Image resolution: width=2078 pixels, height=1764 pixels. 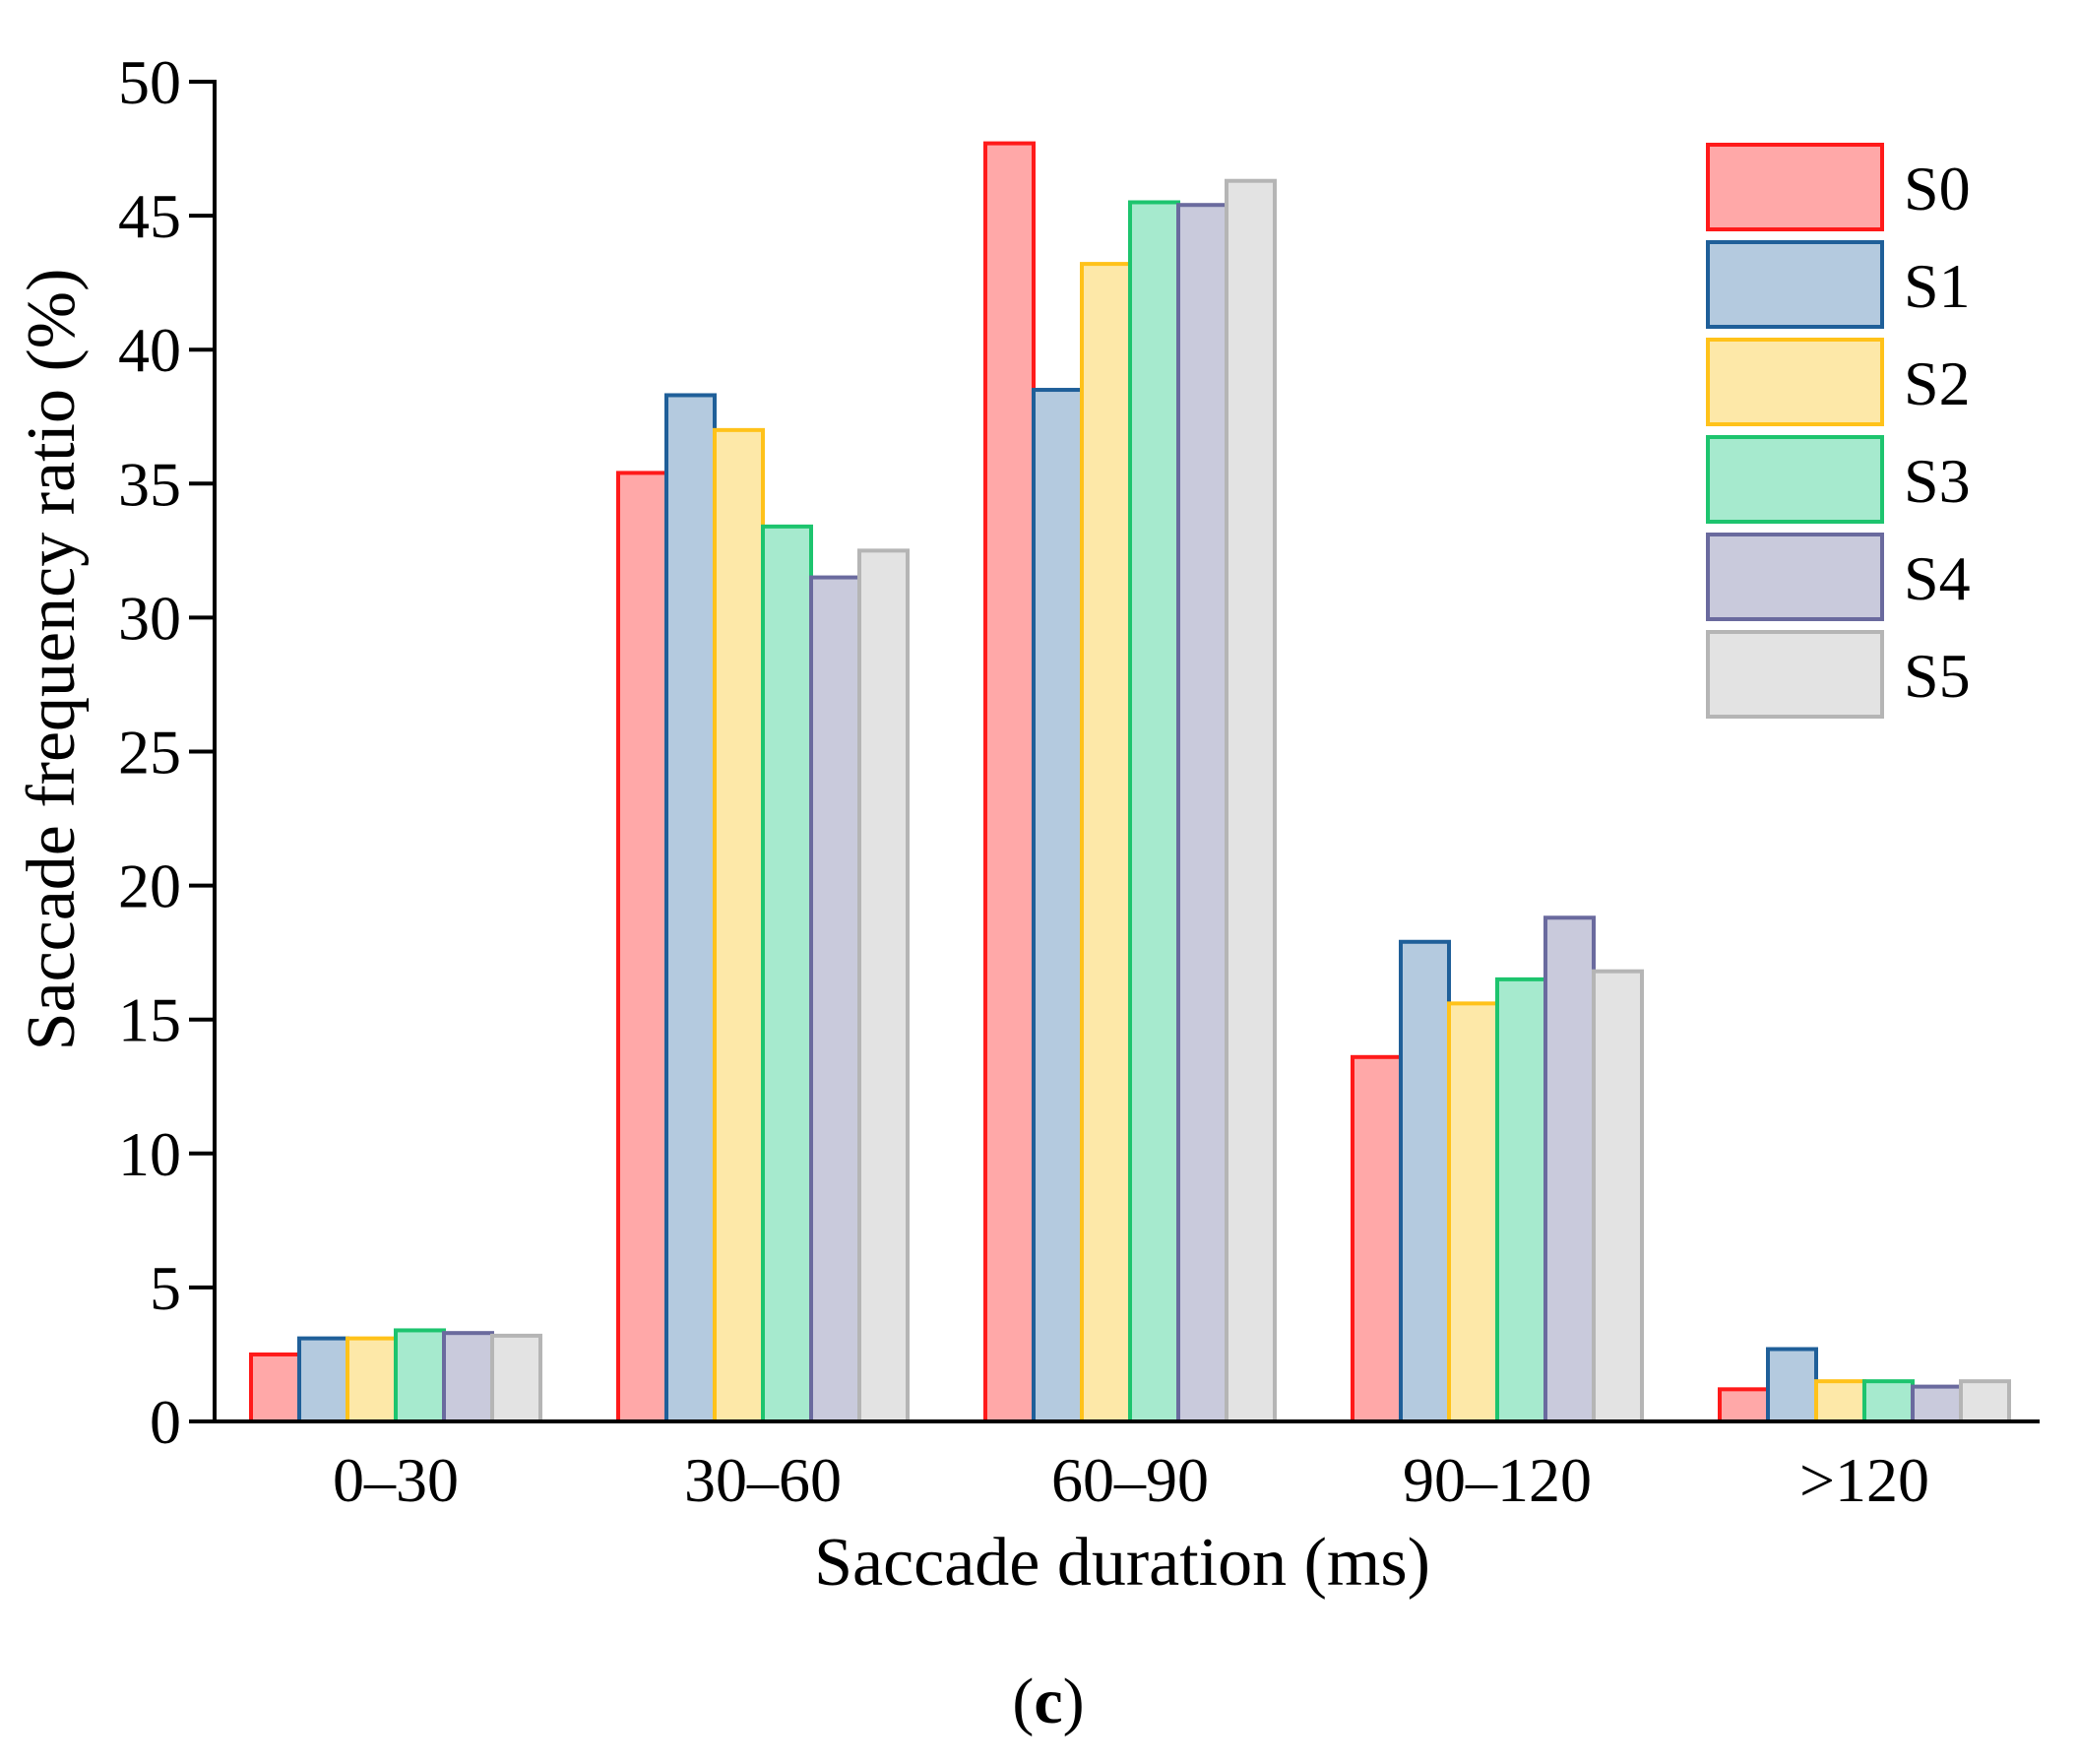 I want to click on caption-letter: c, so click(x=1048, y=1701).